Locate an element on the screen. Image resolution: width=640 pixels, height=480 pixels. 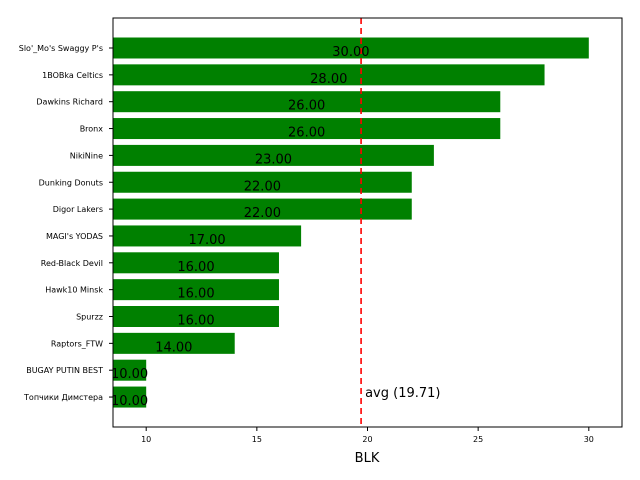
x-tick-label: 20 is located at coordinates (367, 439).